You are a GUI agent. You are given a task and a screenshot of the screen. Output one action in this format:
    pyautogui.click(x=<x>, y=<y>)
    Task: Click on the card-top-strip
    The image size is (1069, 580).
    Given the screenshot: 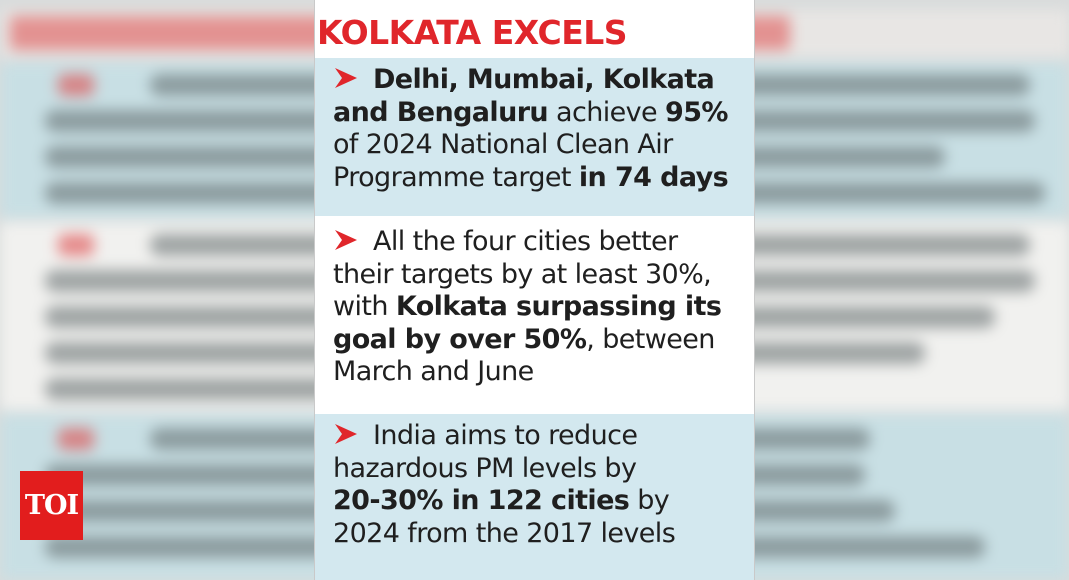 What is the action you would take?
    pyautogui.click(x=534, y=5)
    